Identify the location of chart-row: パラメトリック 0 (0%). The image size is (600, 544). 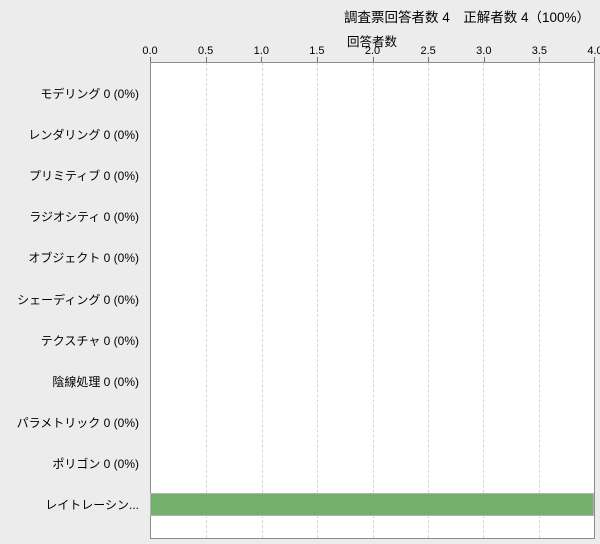
(297, 422).